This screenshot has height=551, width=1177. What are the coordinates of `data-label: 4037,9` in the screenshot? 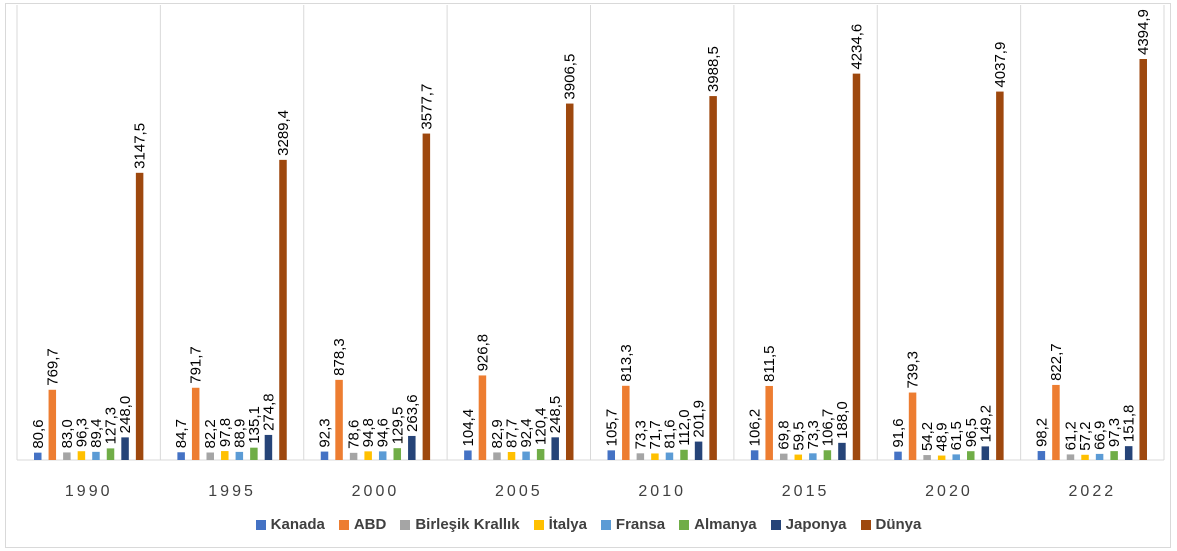 It's located at (1000, 65).